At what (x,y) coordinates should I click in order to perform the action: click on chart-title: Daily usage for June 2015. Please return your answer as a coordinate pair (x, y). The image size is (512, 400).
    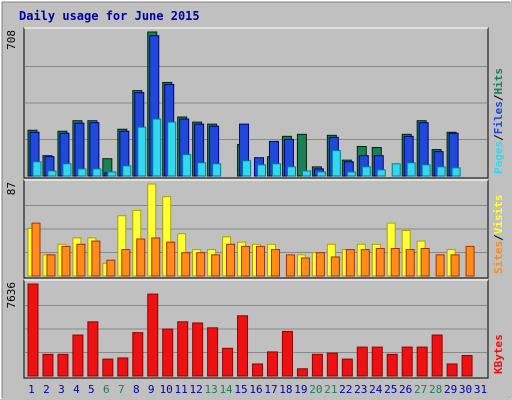
    Looking at the image, I should click on (109, 16).